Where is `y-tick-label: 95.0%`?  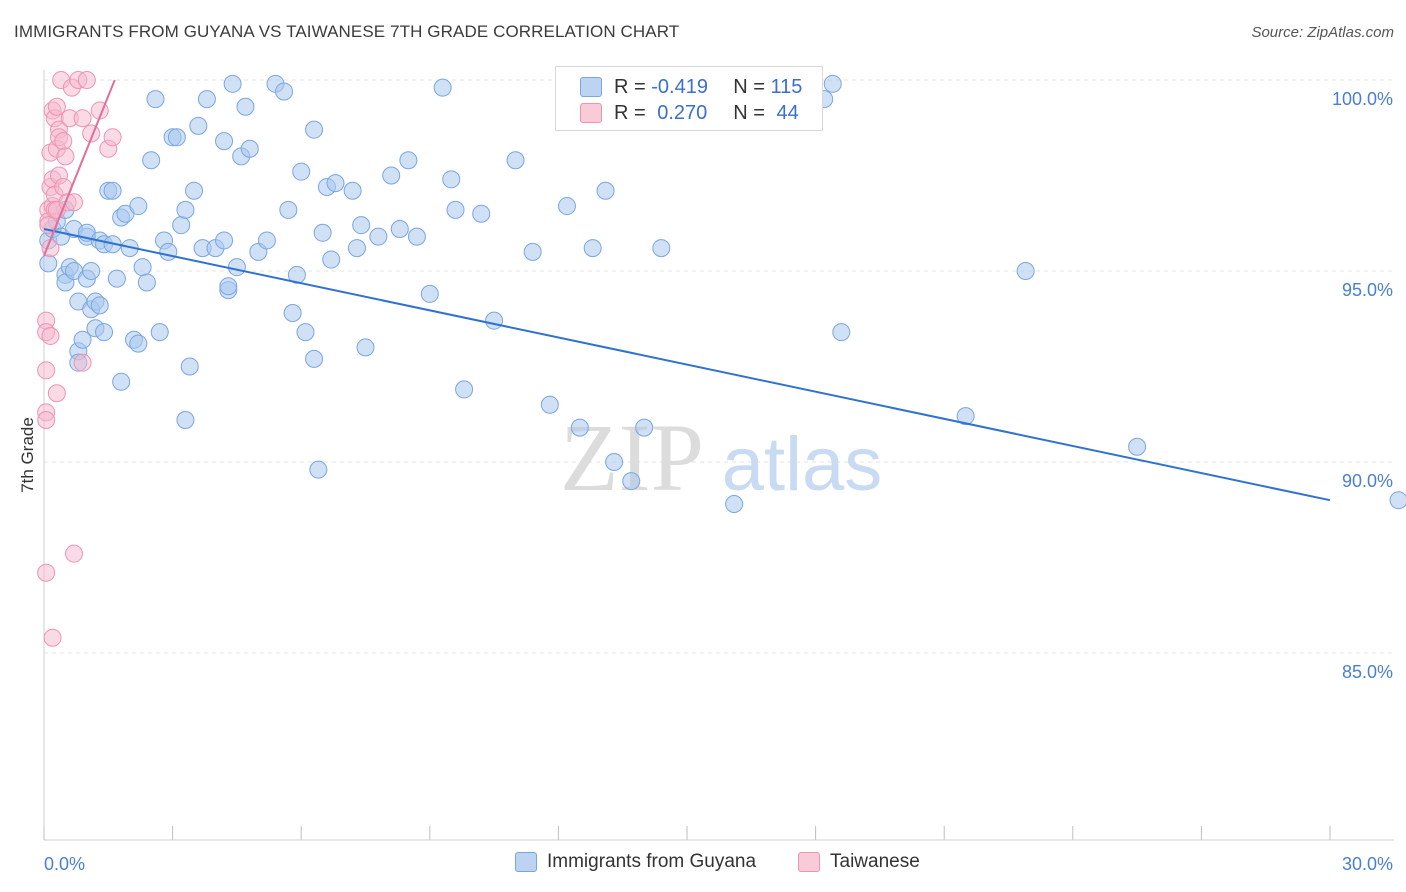
y-tick-label: 95.0% is located at coordinates (1367, 290).